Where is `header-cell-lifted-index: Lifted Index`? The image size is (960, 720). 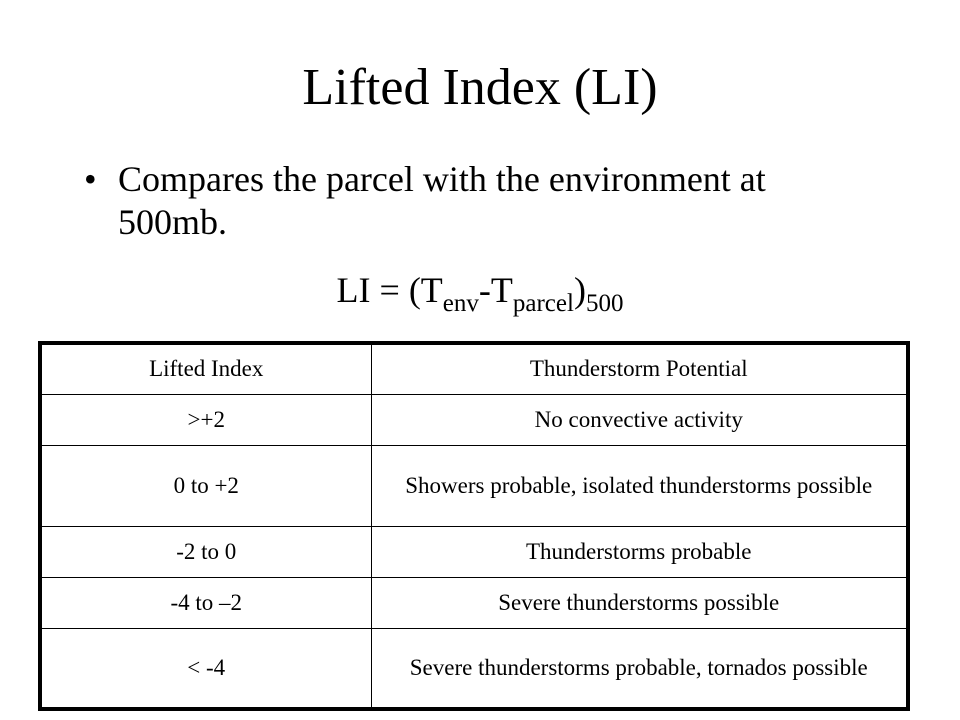 header-cell-lifted-index: Lifted Index is located at coordinates (205, 368).